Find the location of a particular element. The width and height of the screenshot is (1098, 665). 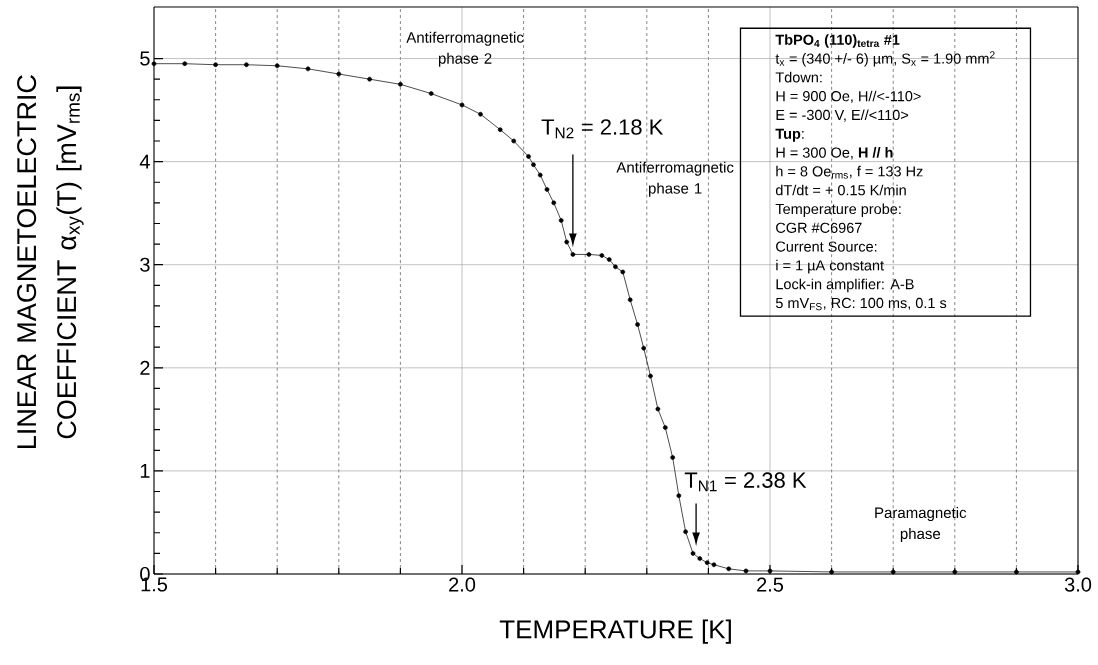

annotation: Temperature probe: is located at coordinates (838, 210).